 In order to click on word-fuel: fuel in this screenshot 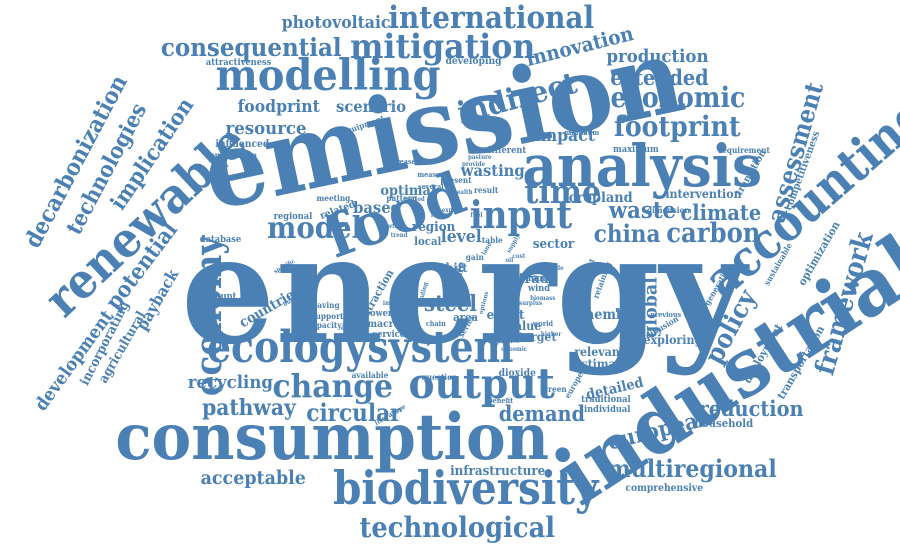, I will do `click(476, 215)`.